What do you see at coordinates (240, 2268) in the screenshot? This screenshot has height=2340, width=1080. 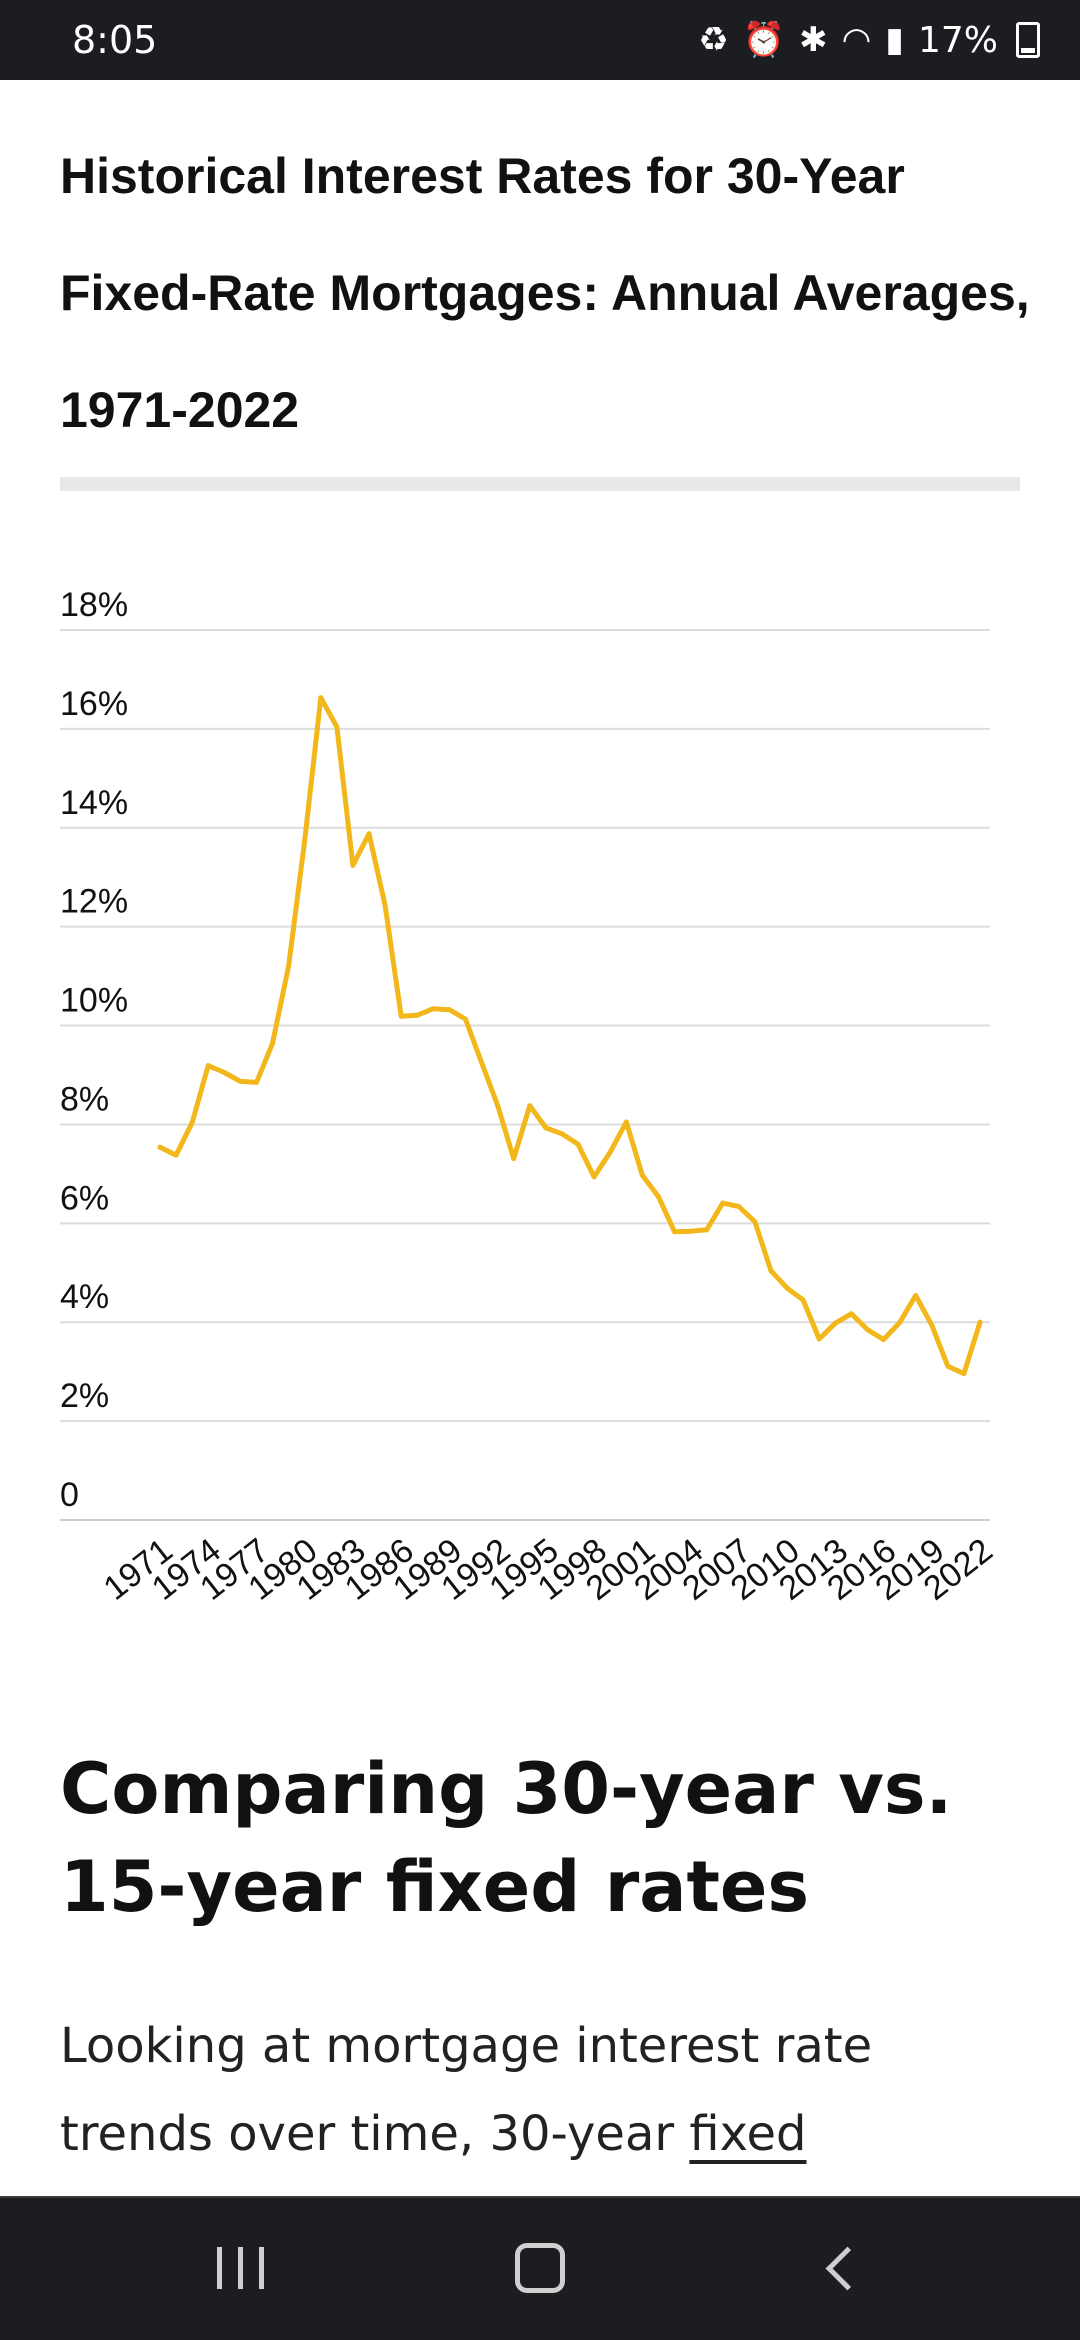 I see `recent-apps-button` at bounding box center [240, 2268].